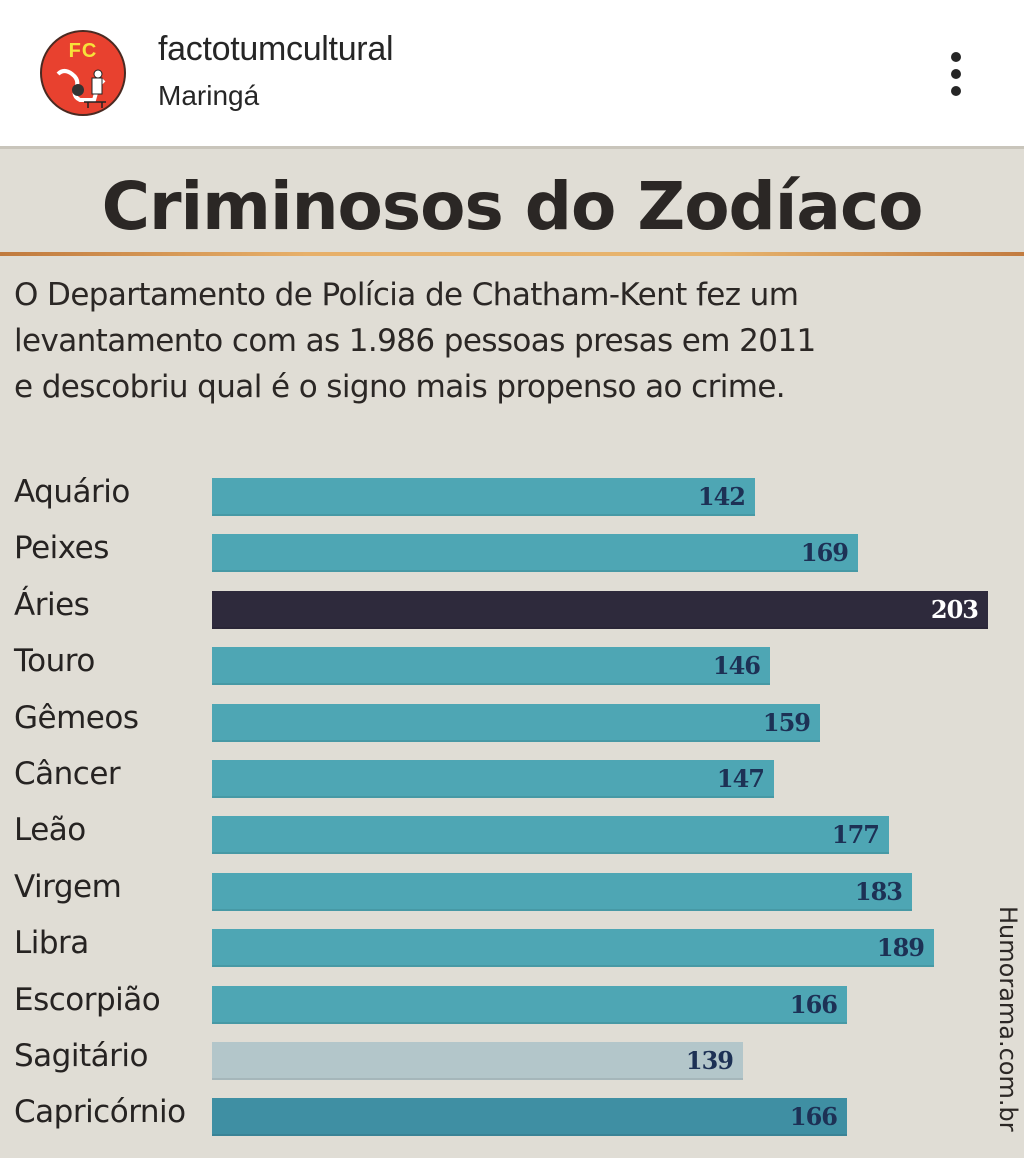  Describe the element at coordinates (512, 73) in the screenshot. I see `post-header: FC factotumcultural Maringá` at that location.